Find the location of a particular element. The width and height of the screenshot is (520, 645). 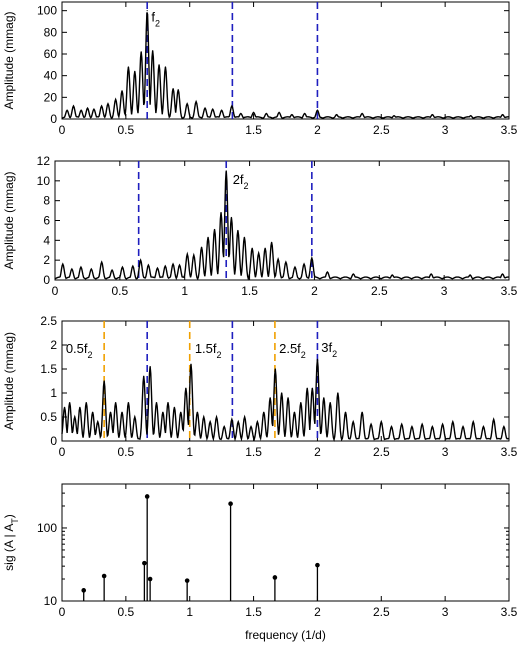

x-tick-label: 1 is located at coordinates (184, 291).